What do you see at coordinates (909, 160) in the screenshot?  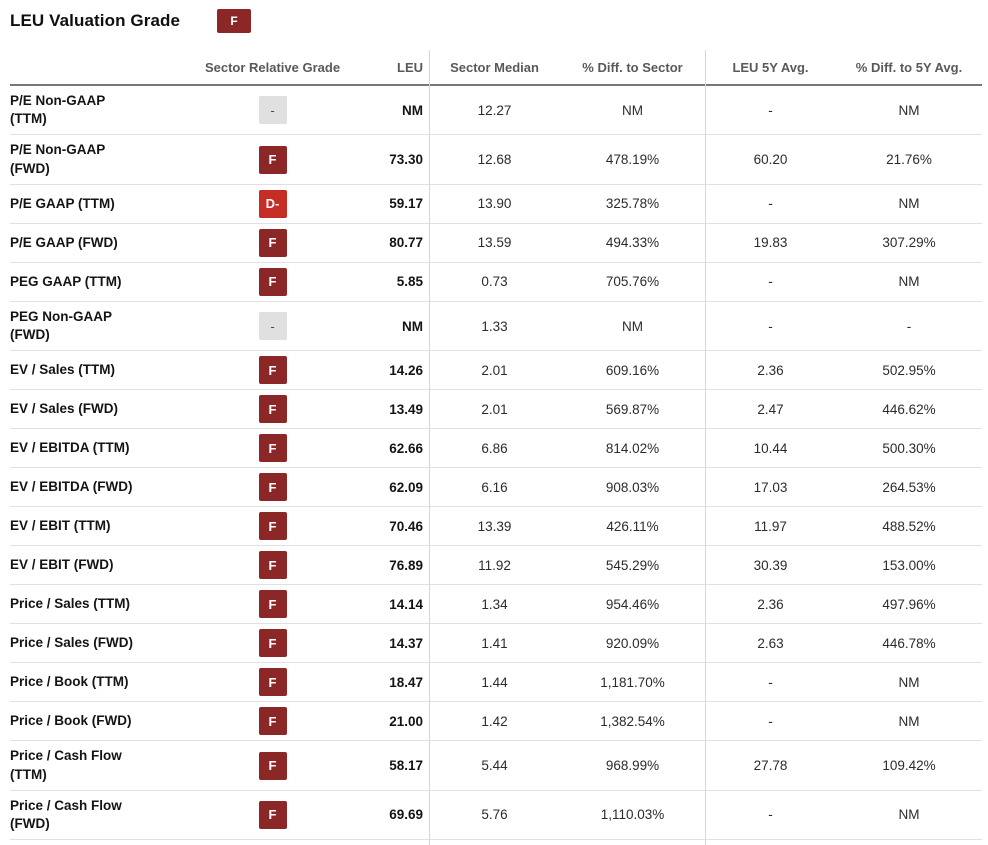 I see `diff-to-5y-avg-value: 21.76%` at bounding box center [909, 160].